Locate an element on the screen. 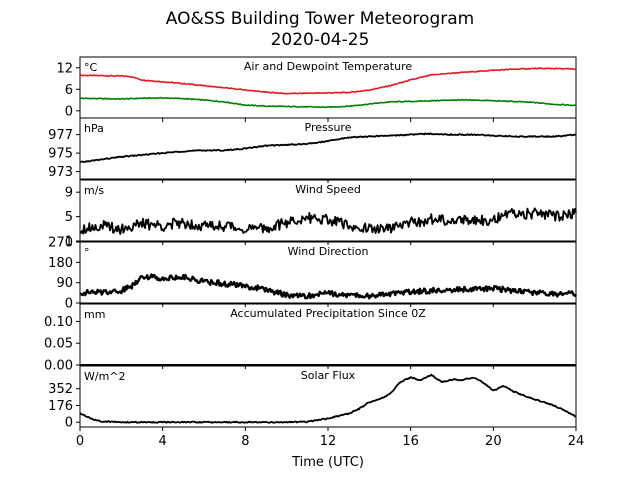  y-tick-label: 977 is located at coordinates (60, 135).